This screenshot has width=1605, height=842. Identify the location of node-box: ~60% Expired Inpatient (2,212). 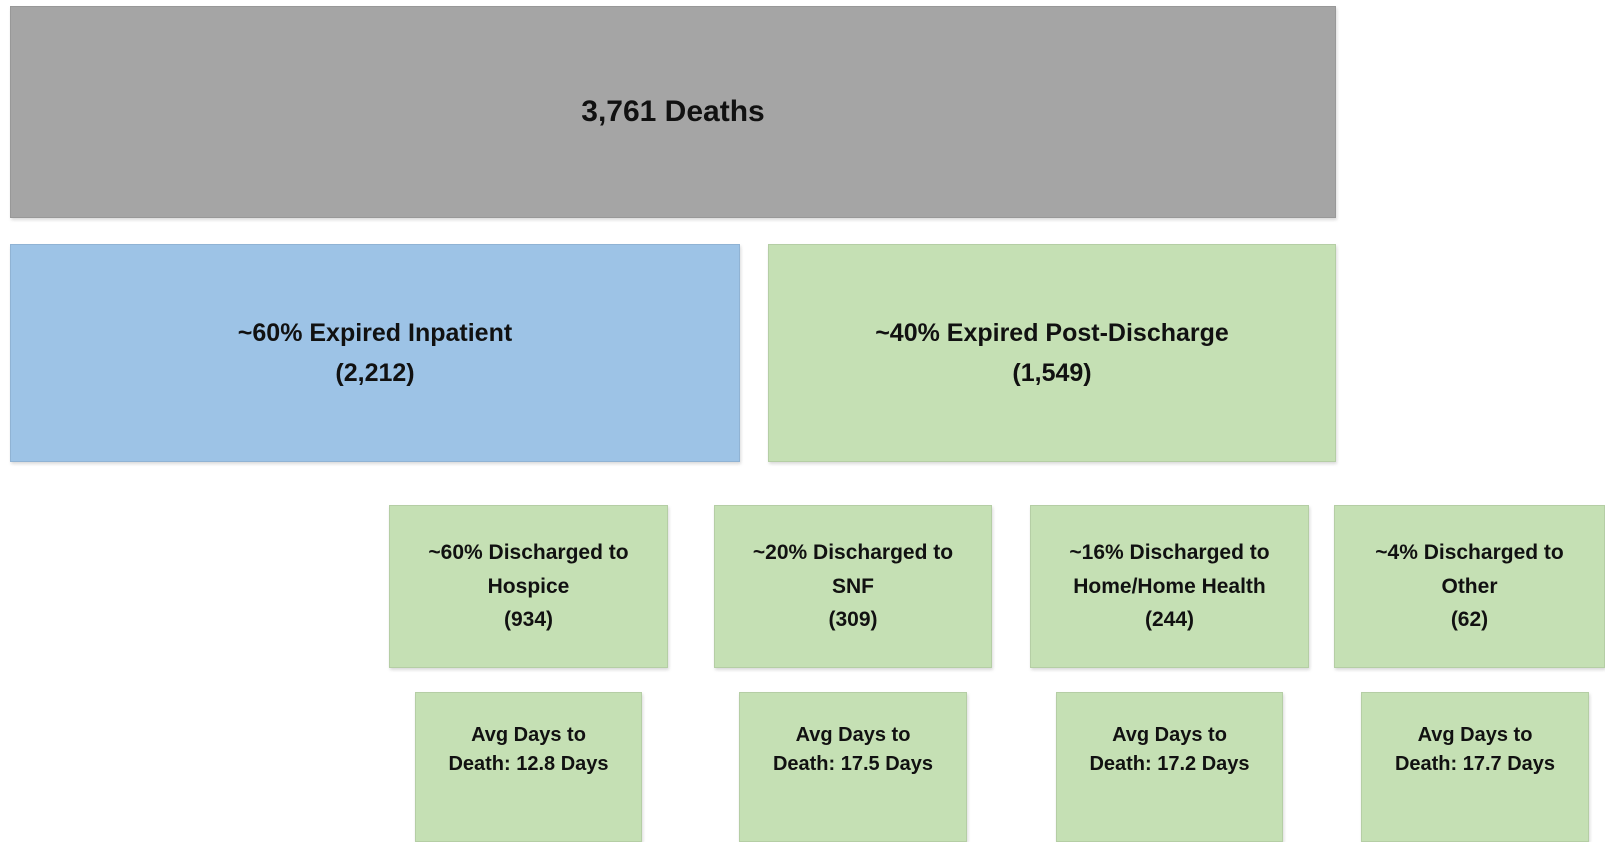
(375, 353).